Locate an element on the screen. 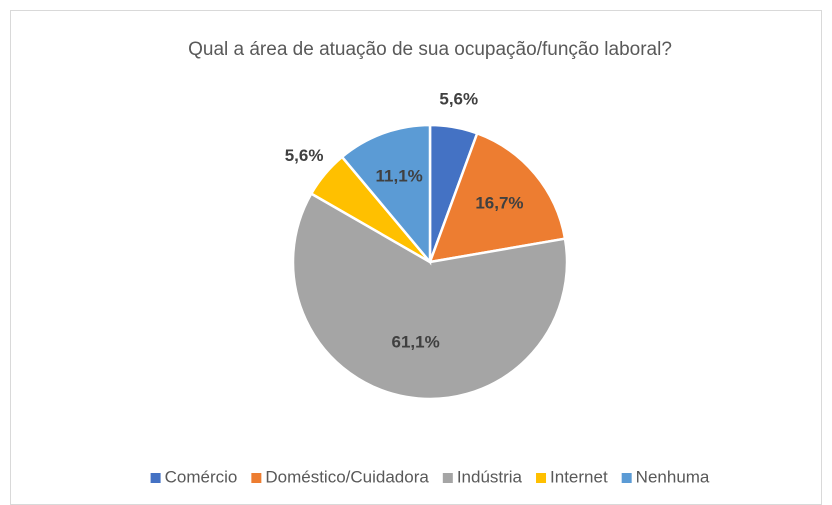 This screenshot has height=505, width=832. data-label: 16,7% is located at coordinates (499, 203).